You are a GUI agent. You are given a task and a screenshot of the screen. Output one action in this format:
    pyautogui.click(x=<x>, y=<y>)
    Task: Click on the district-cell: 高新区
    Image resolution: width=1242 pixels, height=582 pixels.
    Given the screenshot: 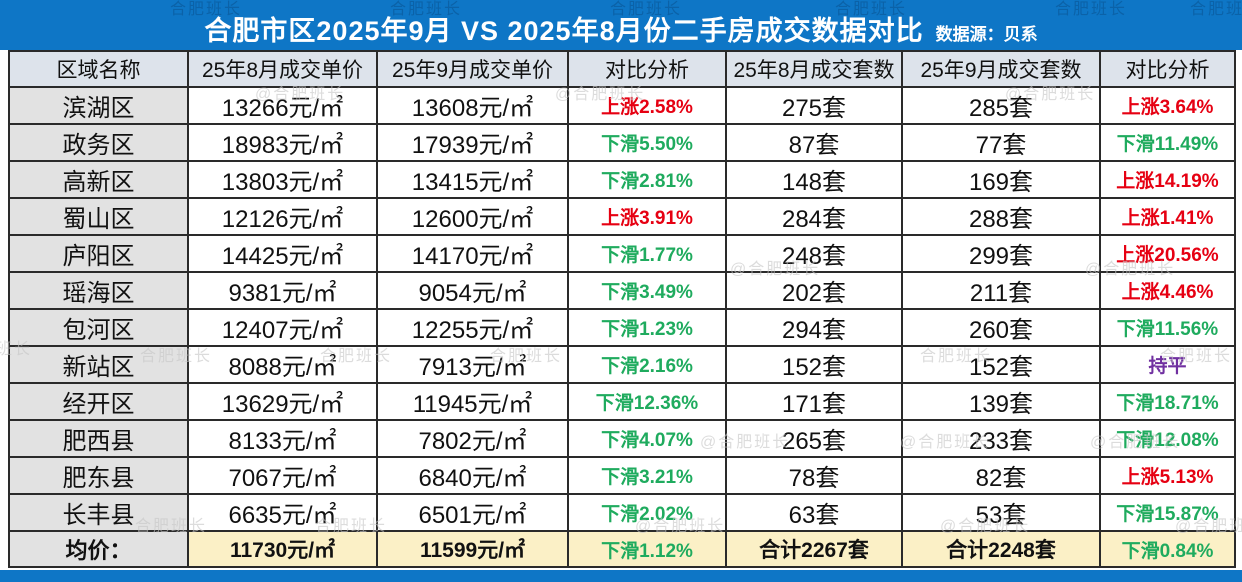 What is the action you would take?
    pyautogui.click(x=98, y=179)
    